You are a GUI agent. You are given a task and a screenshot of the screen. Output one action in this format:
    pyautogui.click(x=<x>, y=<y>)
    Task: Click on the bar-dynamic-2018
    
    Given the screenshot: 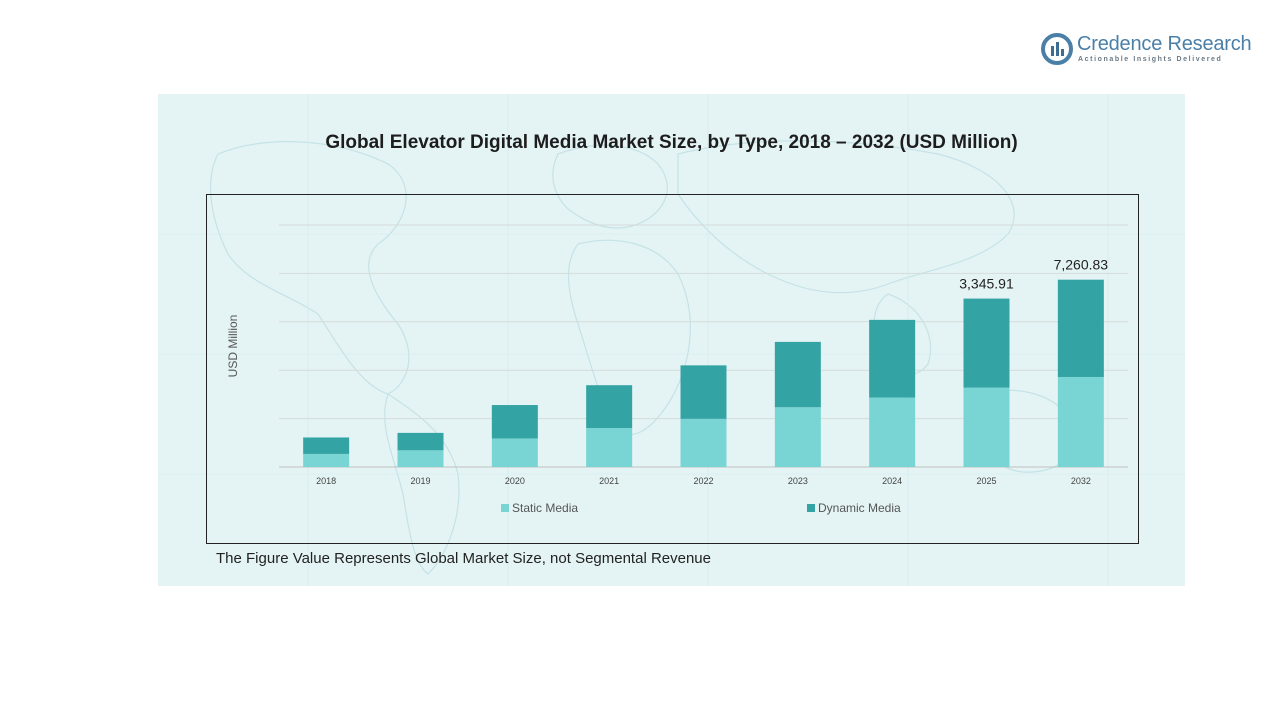 What is the action you would take?
    pyautogui.click(x=326, y=445)
    